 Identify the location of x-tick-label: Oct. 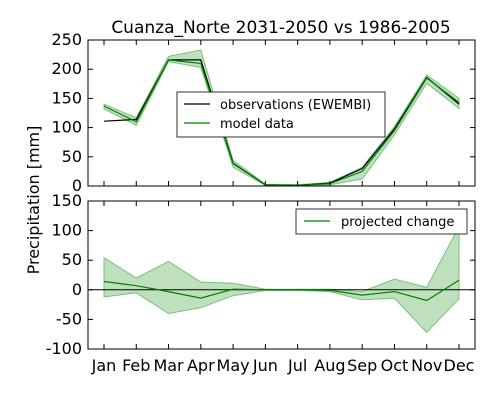
(395, 365).